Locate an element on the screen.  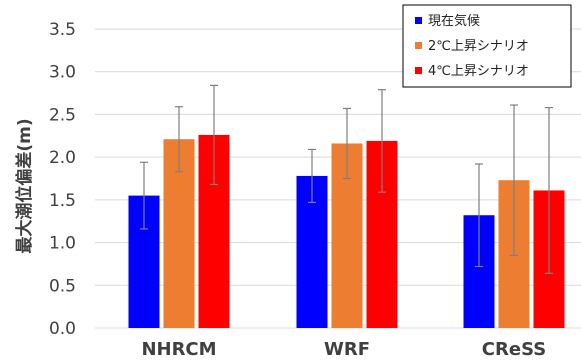
y-tick-label: 3.0 is located at coordinates (62, 73).